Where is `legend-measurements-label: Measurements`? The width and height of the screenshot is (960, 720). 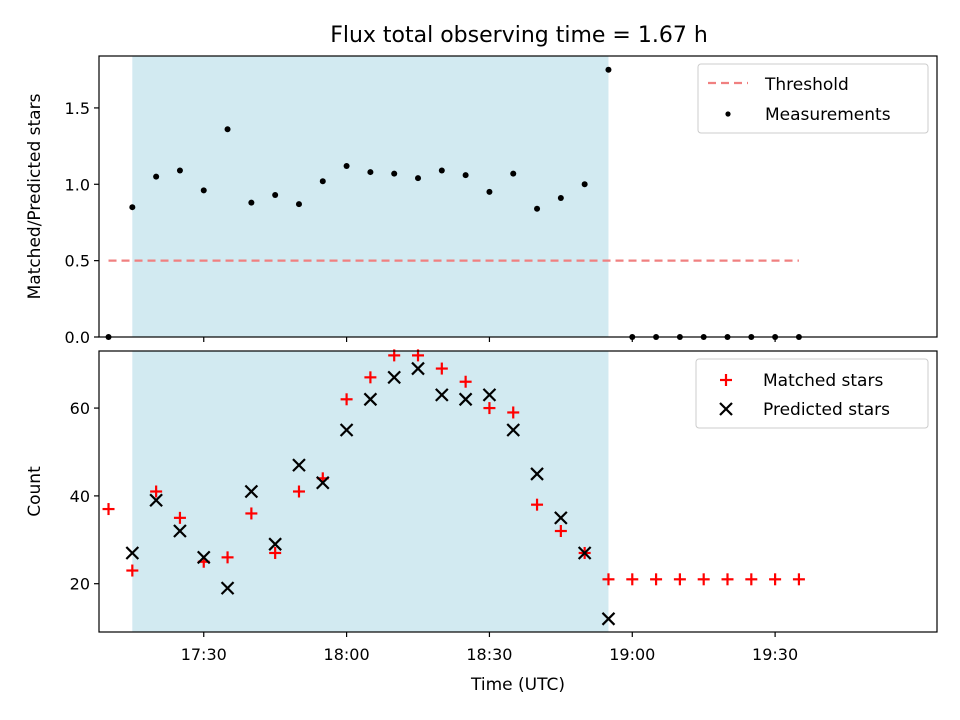
legend-measurements-label: Measurements is located at coordinates (828, 115).